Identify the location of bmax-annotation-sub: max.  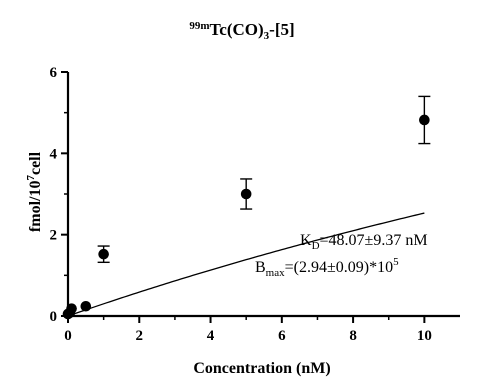
(275, 273).